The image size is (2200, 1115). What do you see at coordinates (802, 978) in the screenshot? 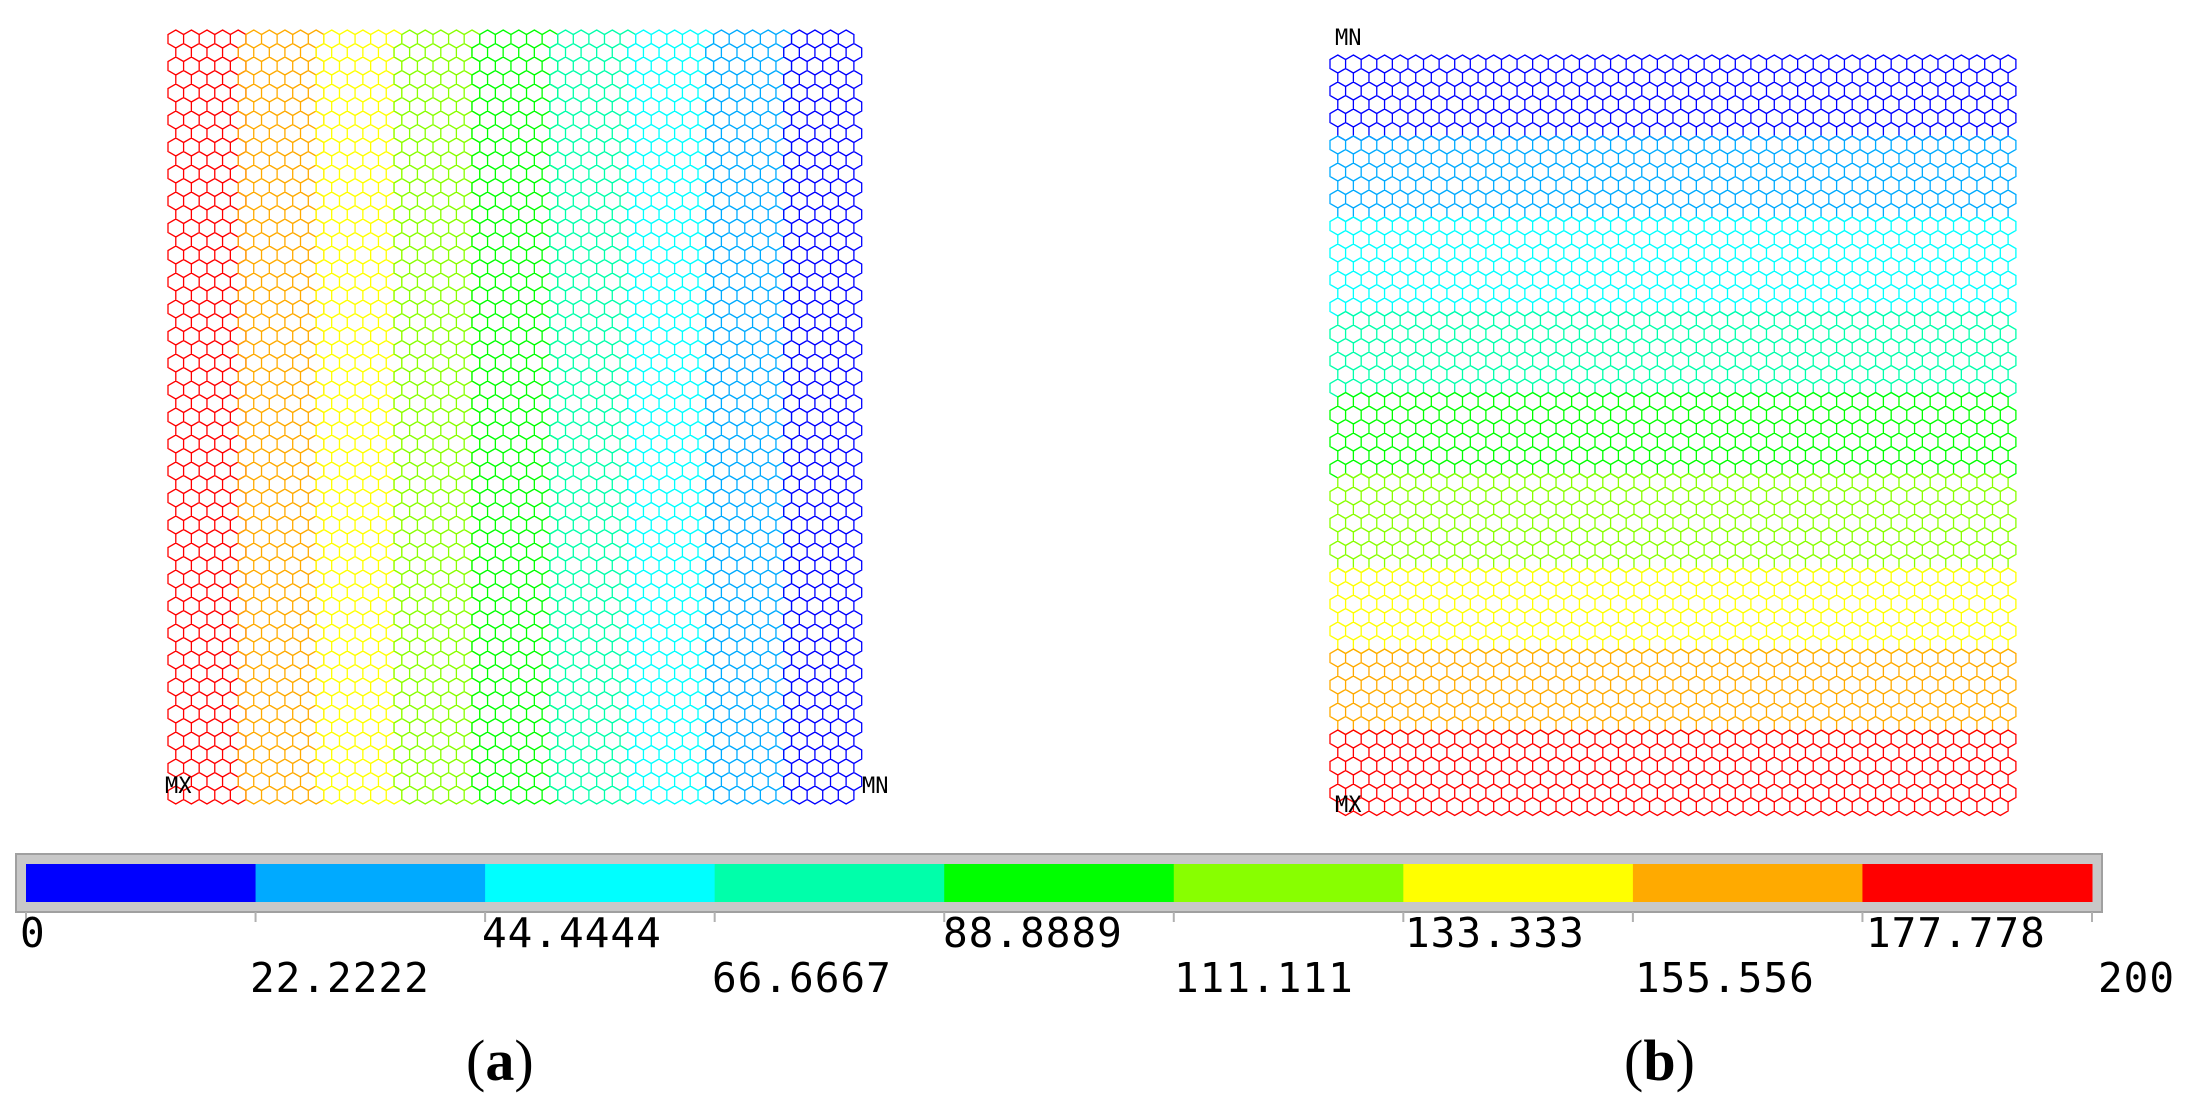
I see `legend-tick-66: 66.6667` at bounding box center [802, 978].